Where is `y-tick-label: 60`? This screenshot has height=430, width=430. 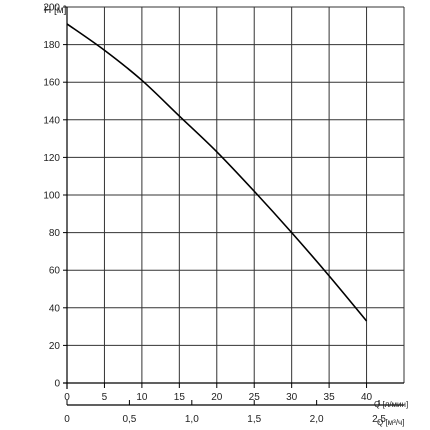
y-tick-label: 60 is located at coordinates (55, 271).